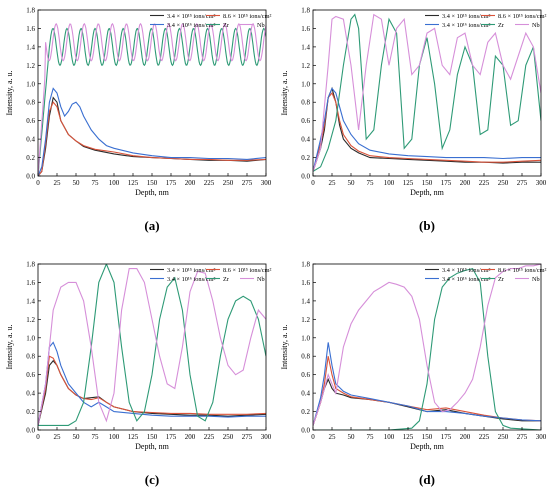  Describe the element at coordinates (305, 375) in the screenshot. I see `y-tick-label: 0.6` at that location.